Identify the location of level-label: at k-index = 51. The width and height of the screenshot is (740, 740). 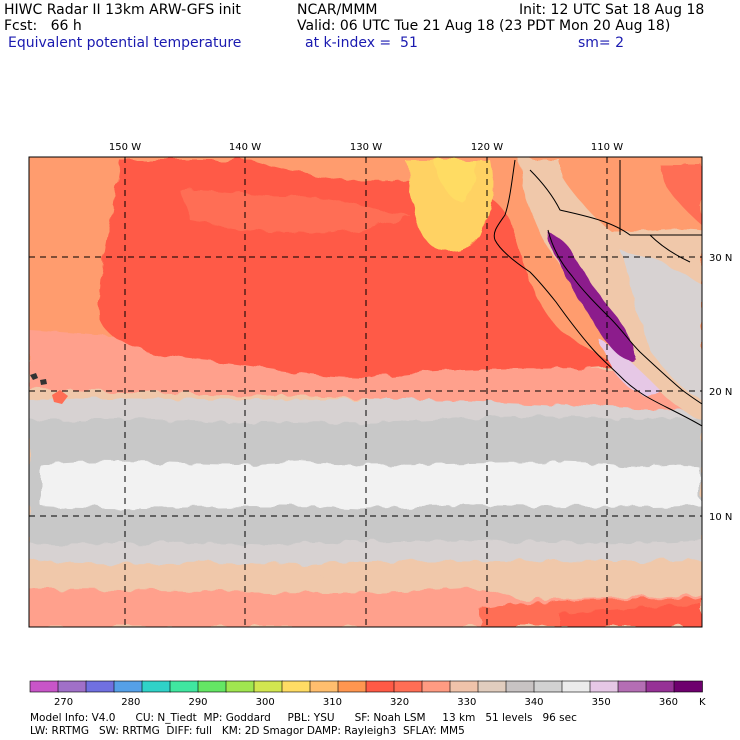
(361, 43).